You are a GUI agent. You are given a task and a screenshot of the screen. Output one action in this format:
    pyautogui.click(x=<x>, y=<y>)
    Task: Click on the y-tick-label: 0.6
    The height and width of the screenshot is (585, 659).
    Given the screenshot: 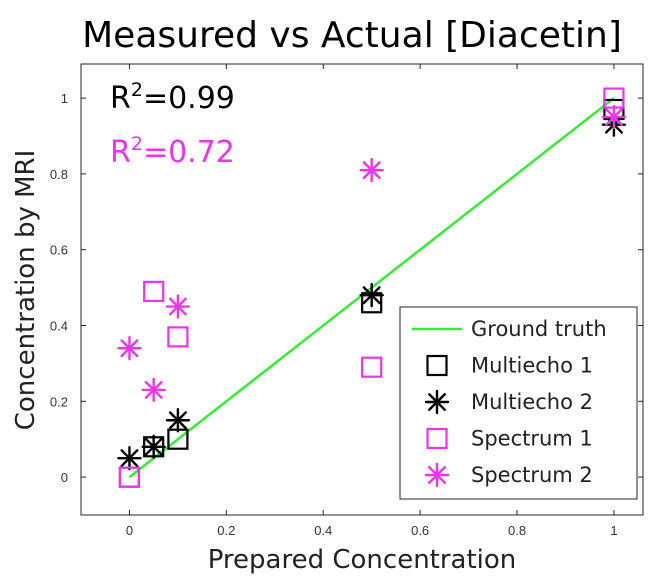 What is the action you would take?
    pyautogui.click(x=59, y=250)
    